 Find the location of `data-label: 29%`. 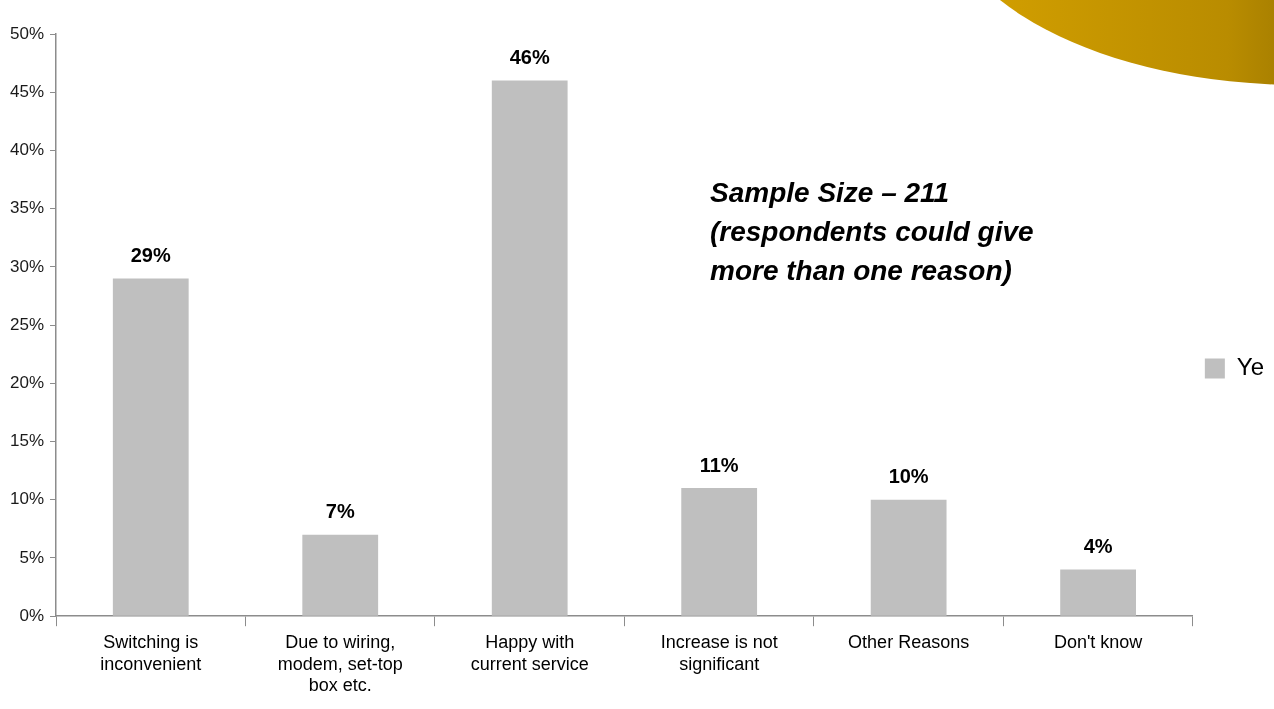

data-label: 29% is located at coordinates (150, 255).